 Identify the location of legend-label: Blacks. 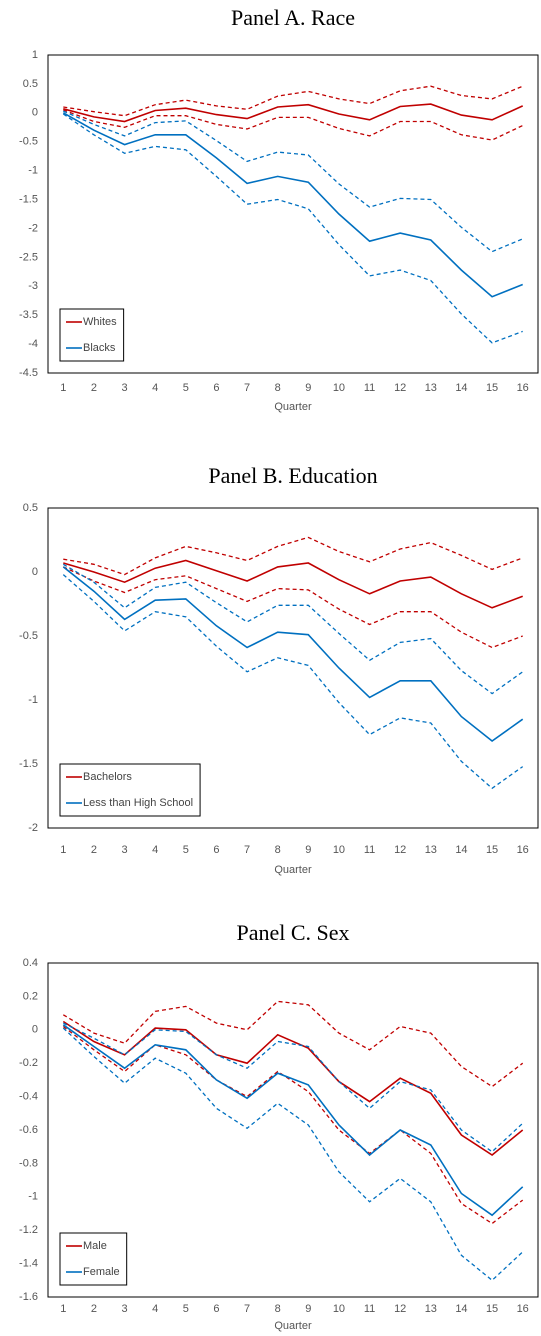
(99, 348).